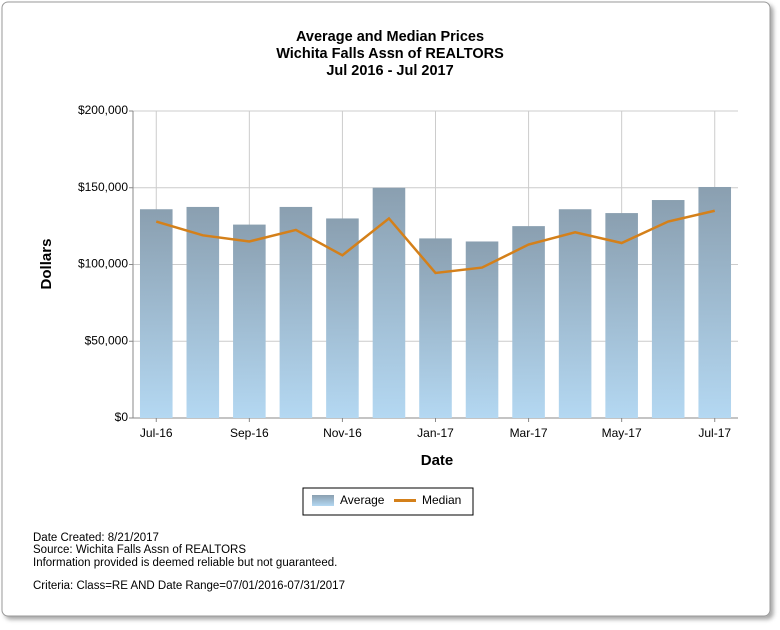  What do you see at coordinates (122, 417) in the screenshot?
I see `y-tick-label: $0` at bounding box center [122, 417].